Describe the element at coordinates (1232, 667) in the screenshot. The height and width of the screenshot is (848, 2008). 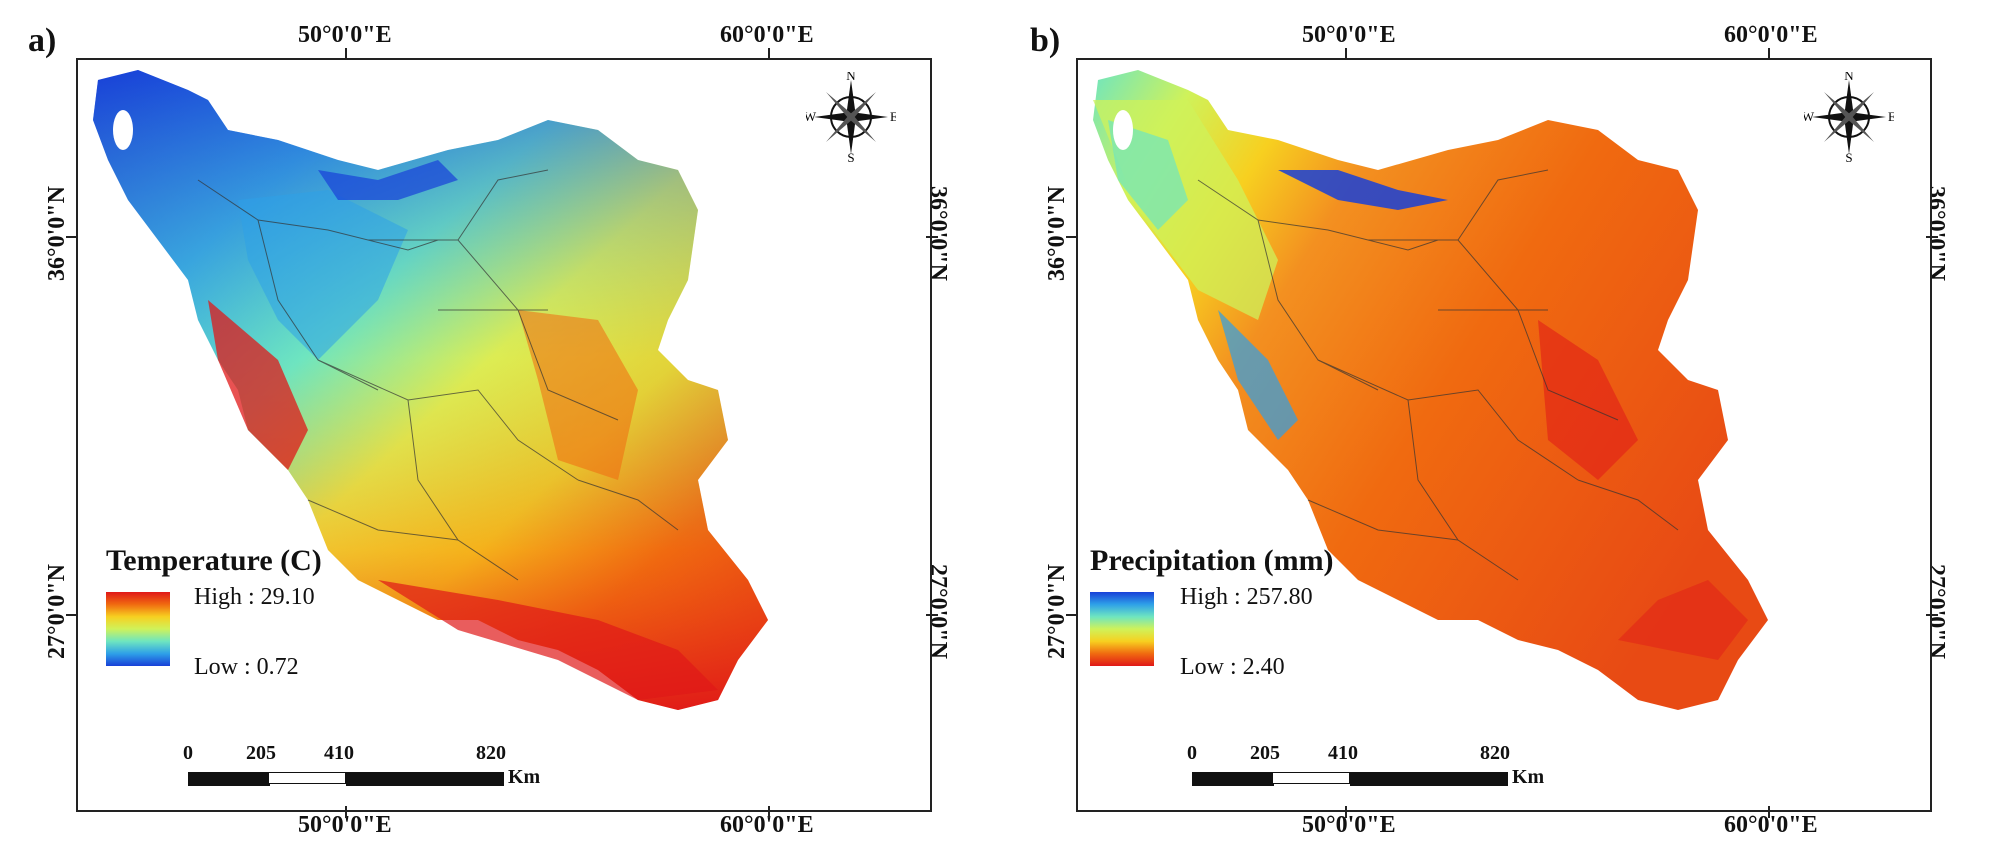
I see `legend-low: Low : 2.40` at that location.